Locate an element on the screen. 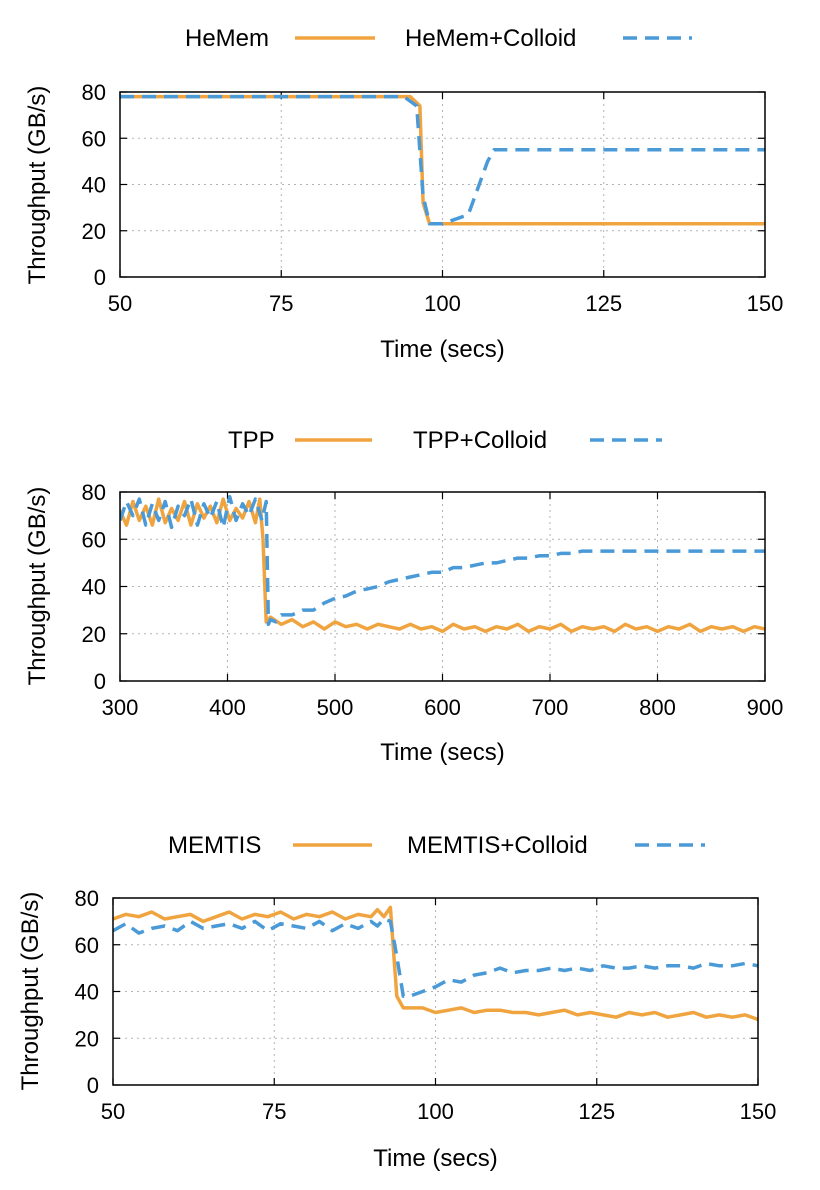 The height and width of the screenshot is (1190, 820). x-tick-label: 900 is located at coordinates (765, 707).